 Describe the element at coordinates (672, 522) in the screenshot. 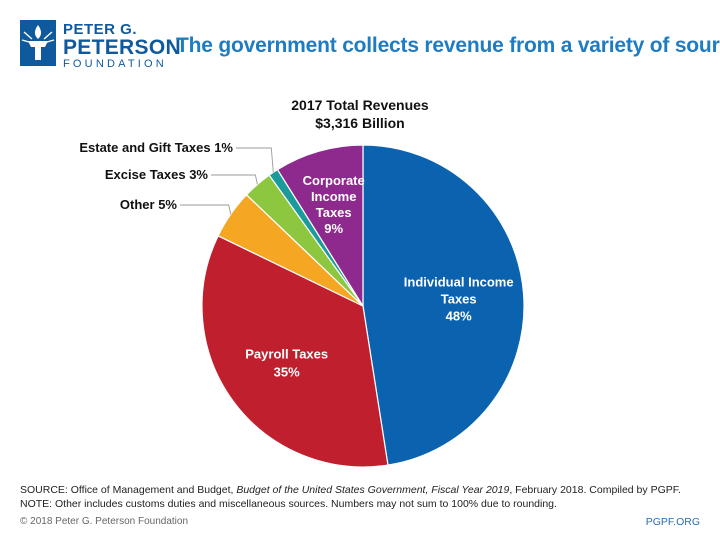

I see `site-link: PGPF.ORG` at that location.